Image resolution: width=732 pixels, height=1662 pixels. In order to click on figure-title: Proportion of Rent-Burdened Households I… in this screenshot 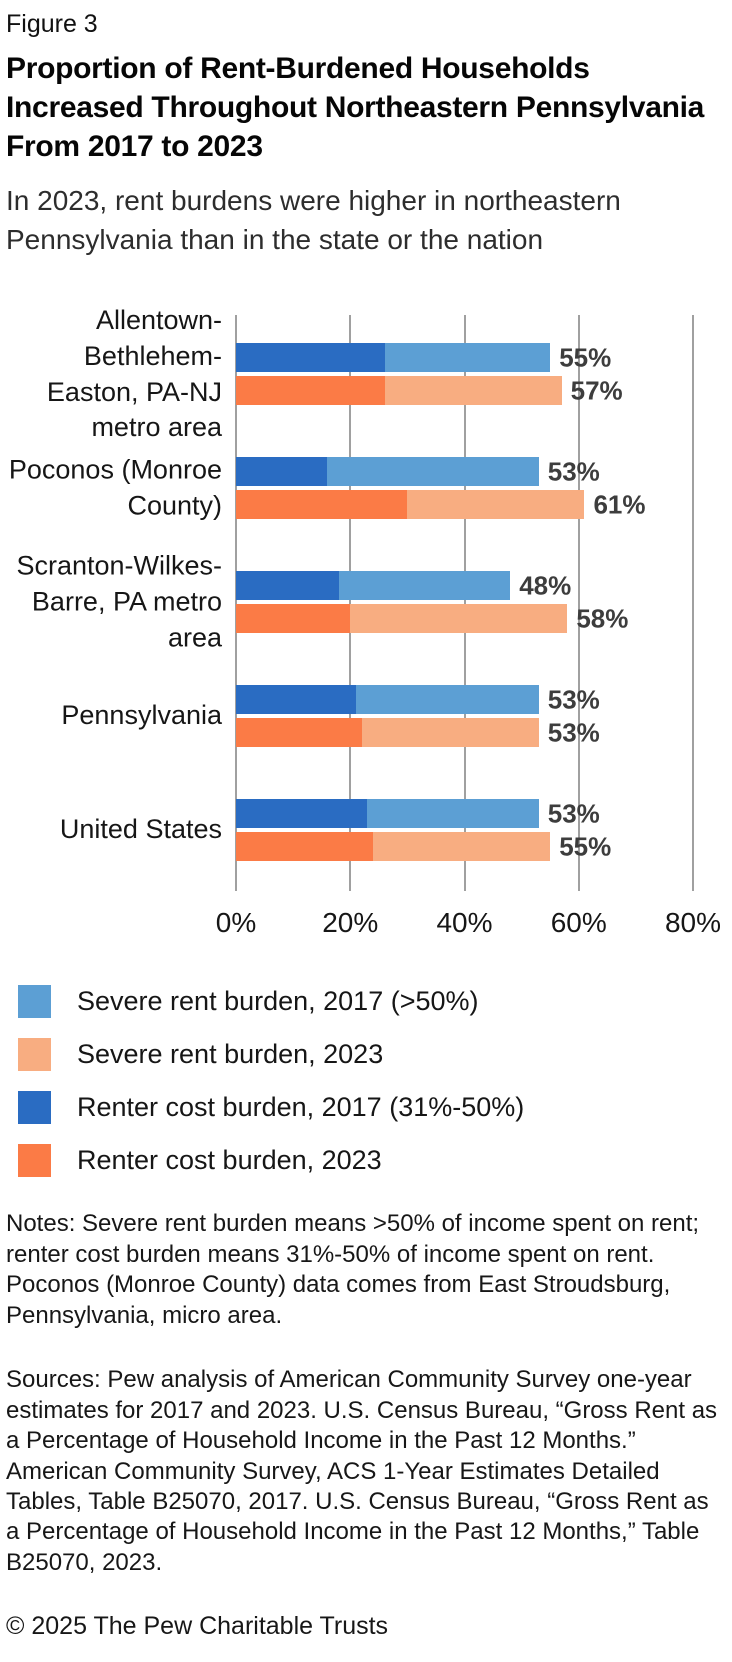, I will do `click(355, 107)`.